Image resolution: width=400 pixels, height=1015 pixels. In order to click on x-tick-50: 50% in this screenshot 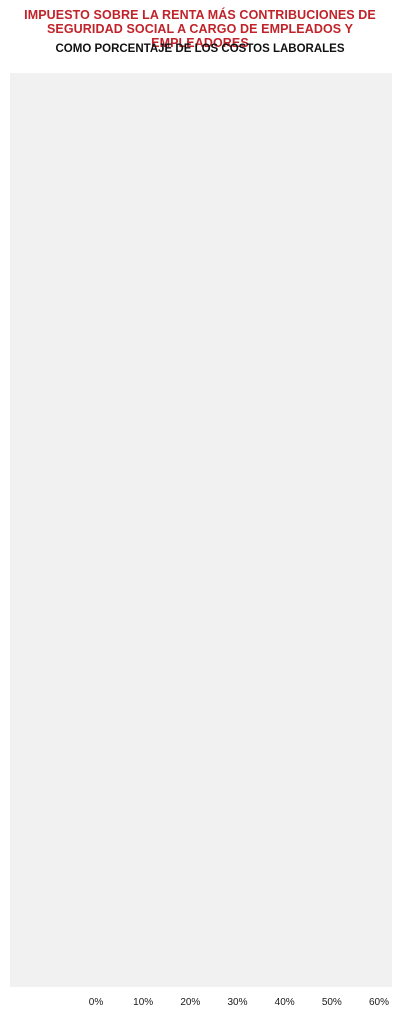, I will do `click(332, 1002)`.